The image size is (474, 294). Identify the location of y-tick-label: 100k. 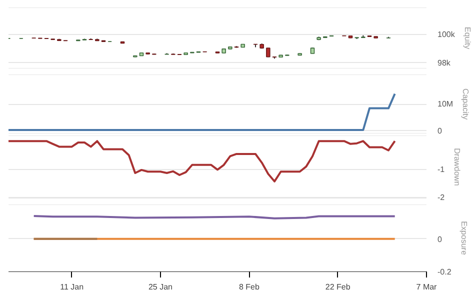
(447, 34).